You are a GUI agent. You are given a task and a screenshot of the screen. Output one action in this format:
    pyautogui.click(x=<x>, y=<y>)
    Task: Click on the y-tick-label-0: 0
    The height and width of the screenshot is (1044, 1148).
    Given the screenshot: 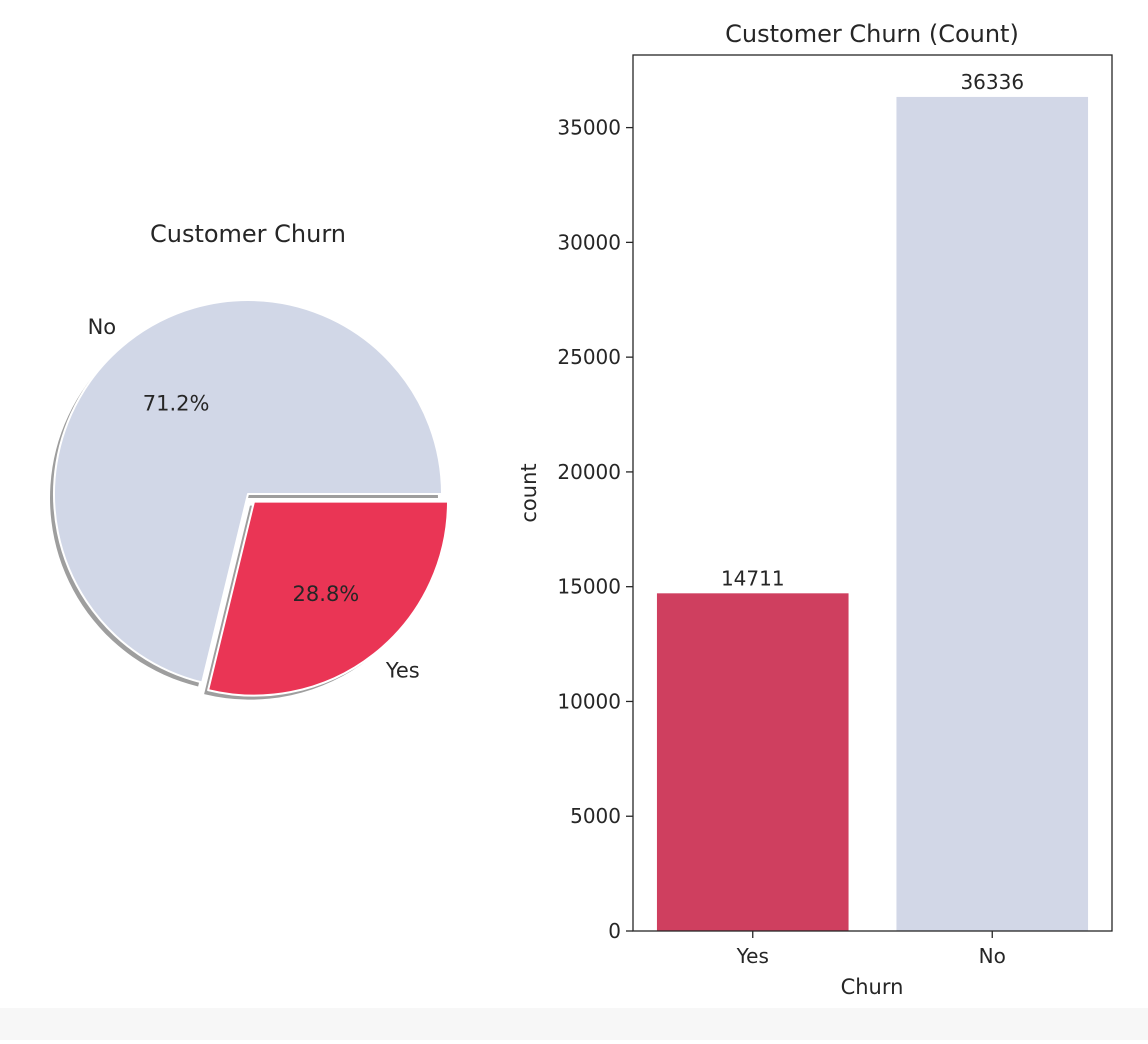 What is the action you would take?
    pyautogui.click(x=614, y=931)
    